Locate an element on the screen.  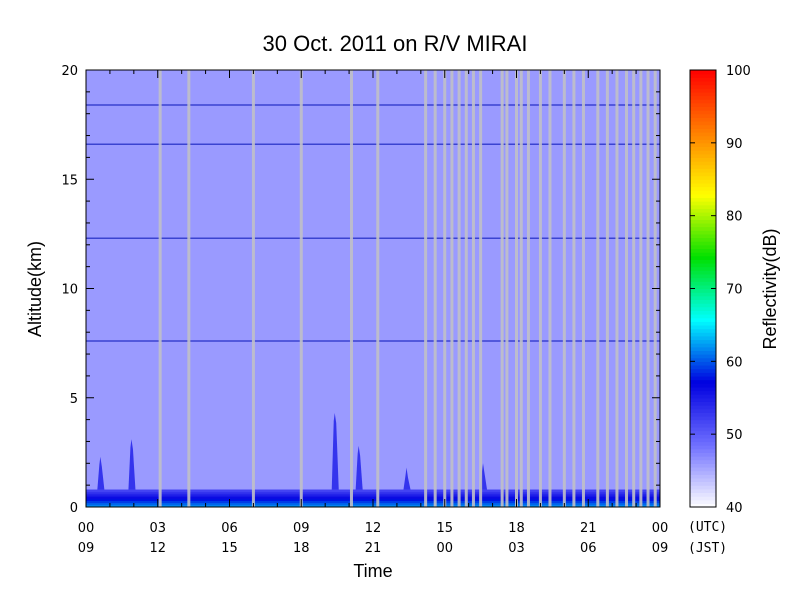
x-tick-label-utc: 00 is located at coordinates (86, 528).